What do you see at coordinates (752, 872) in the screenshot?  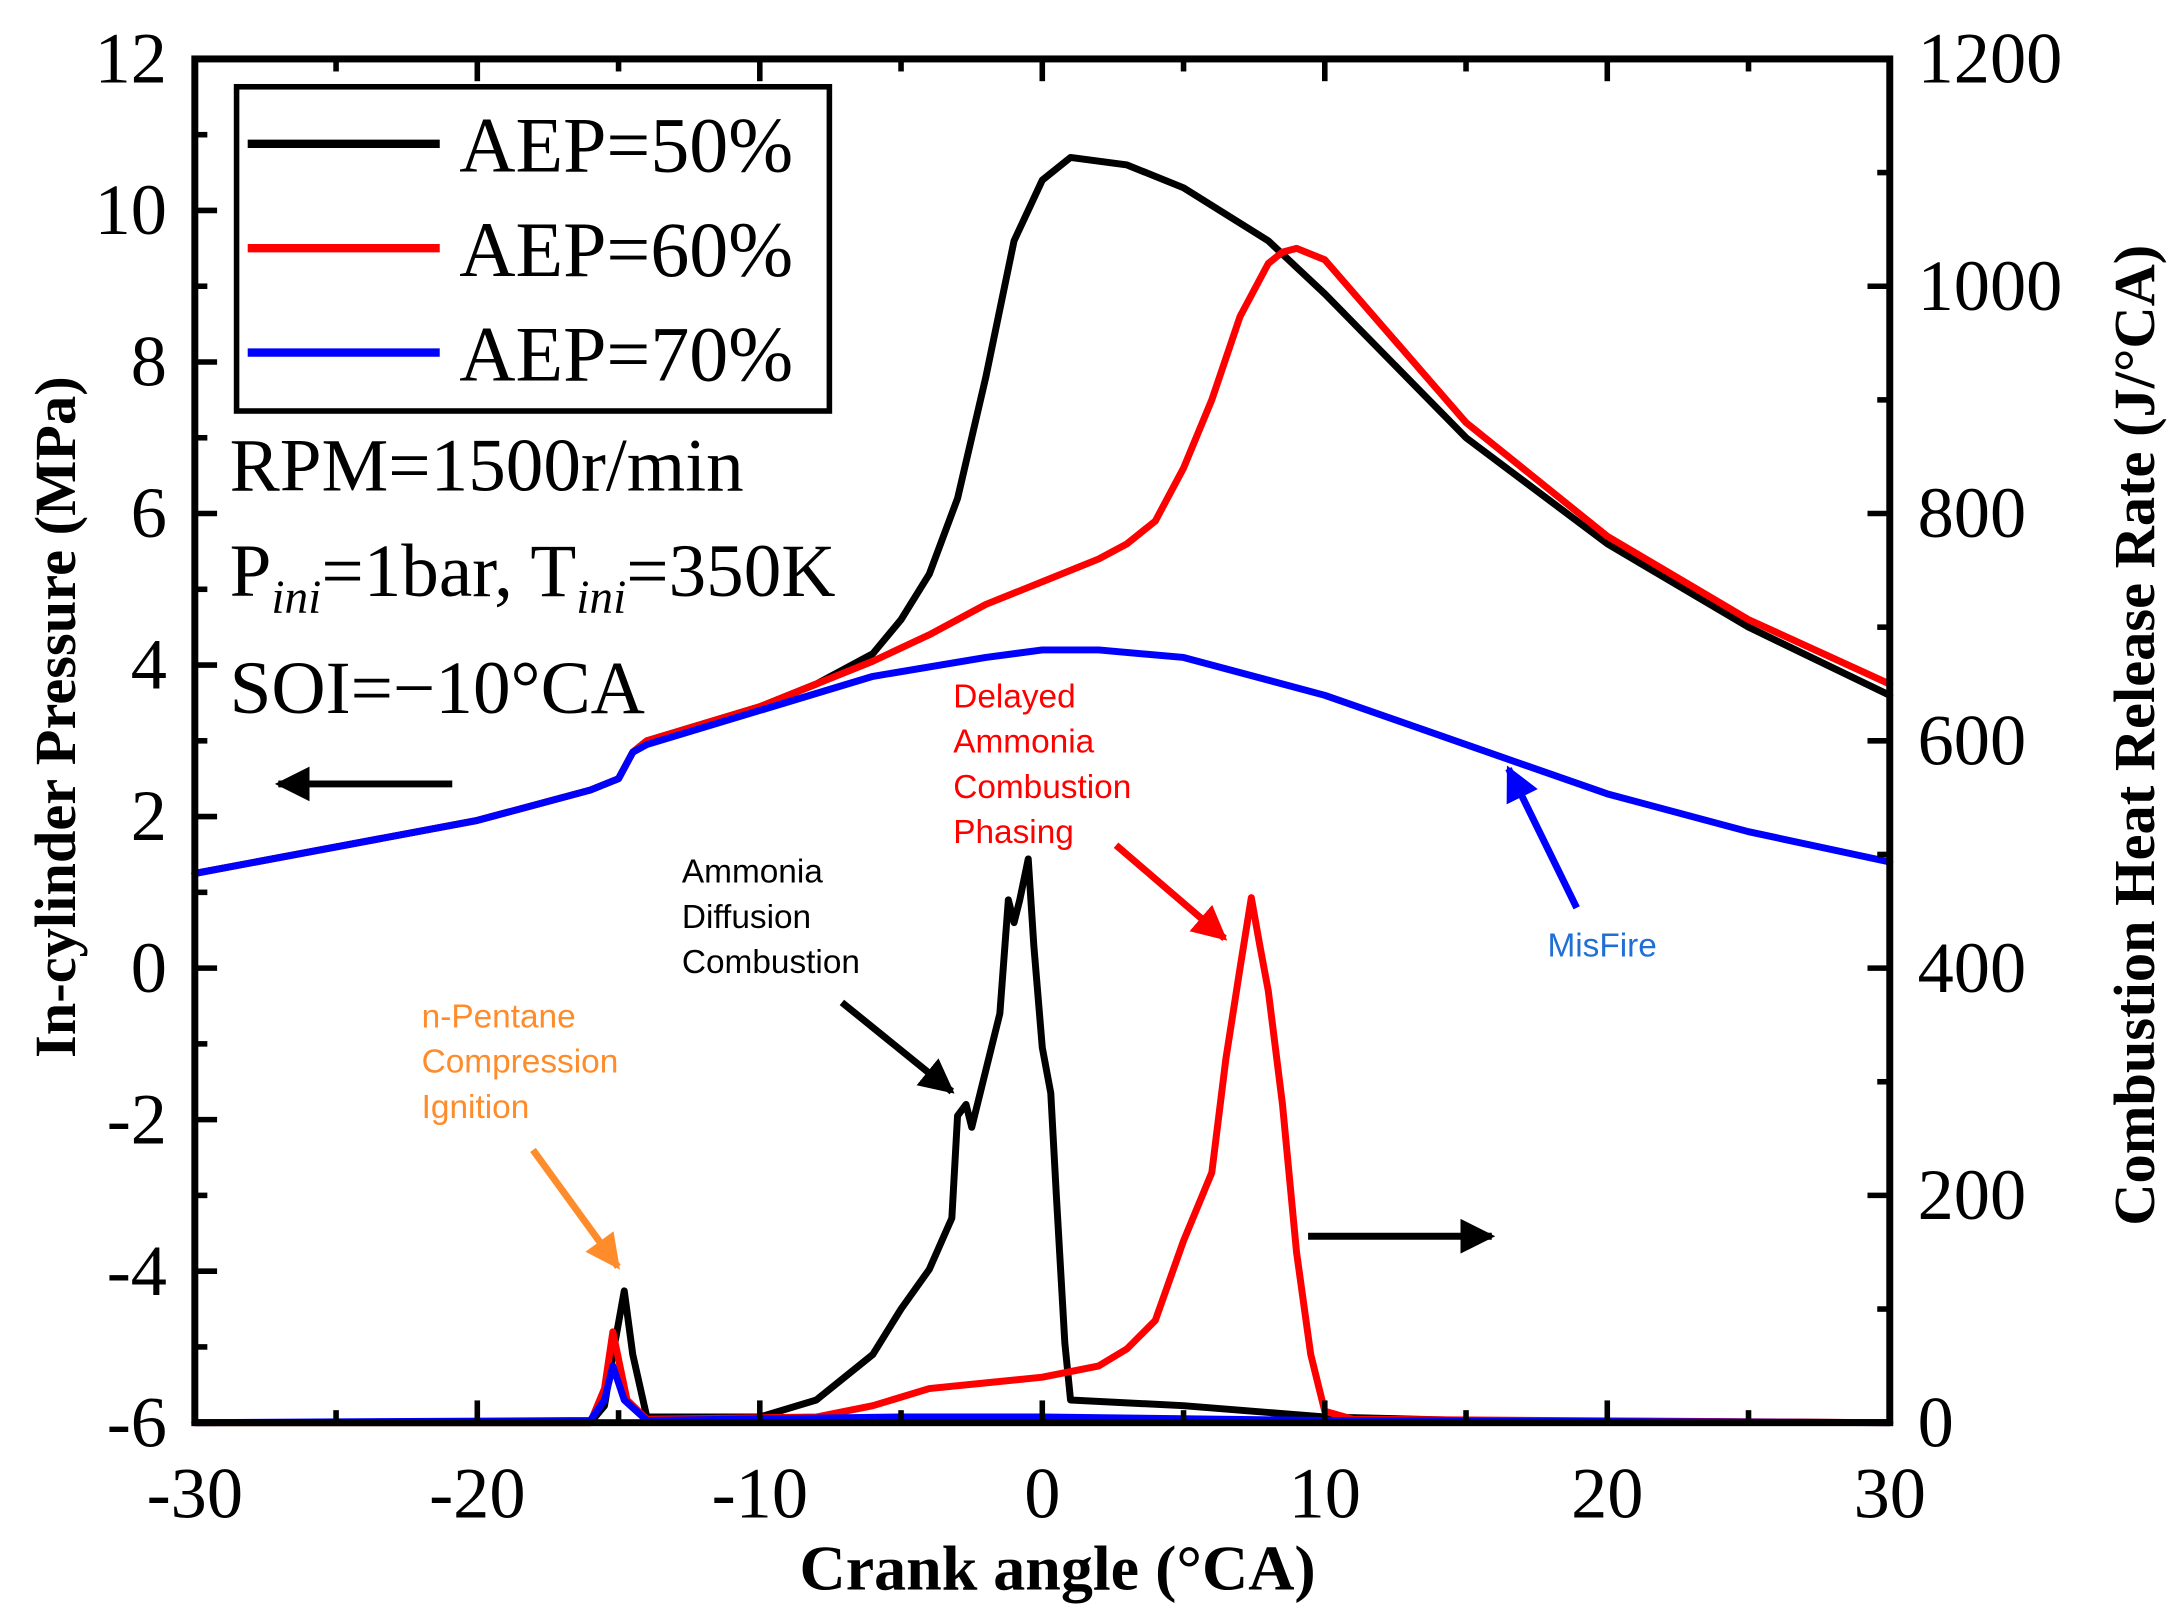 I see `annotation-diffusion: Ammonia` at bounding box center [752, 872].